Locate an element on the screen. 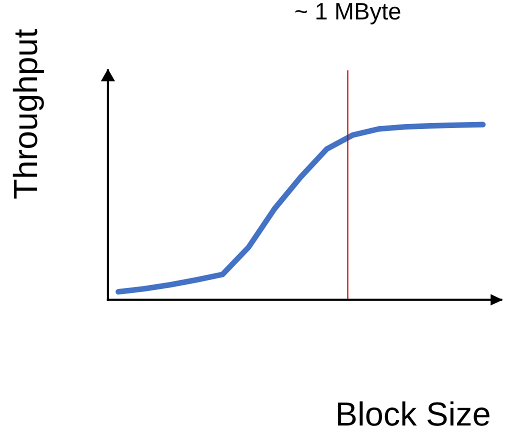 The width and height of the screenshot is (514, 439). text: ~ 1 MByte is located at coordinates (347, 13).